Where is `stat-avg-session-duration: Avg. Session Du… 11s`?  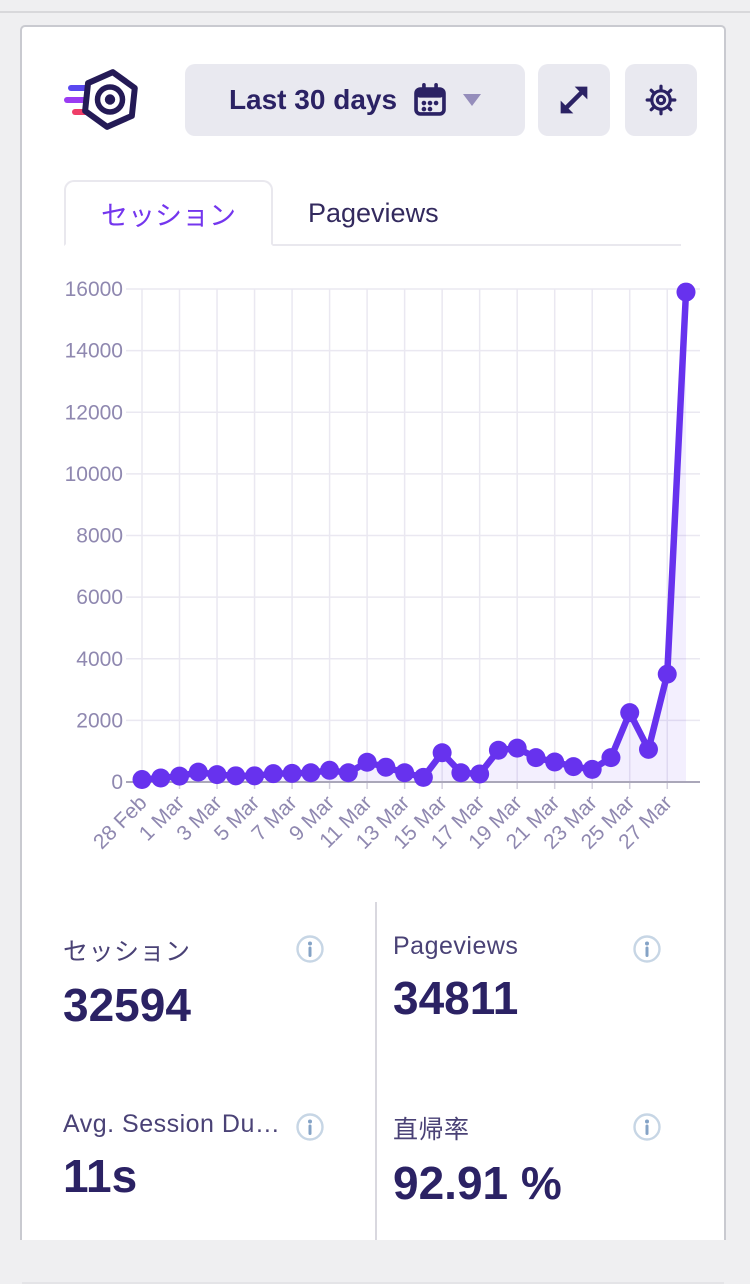 stat-avg-session-duration: Avg. Session Du… 11s is located at coordinates (198, 1153).